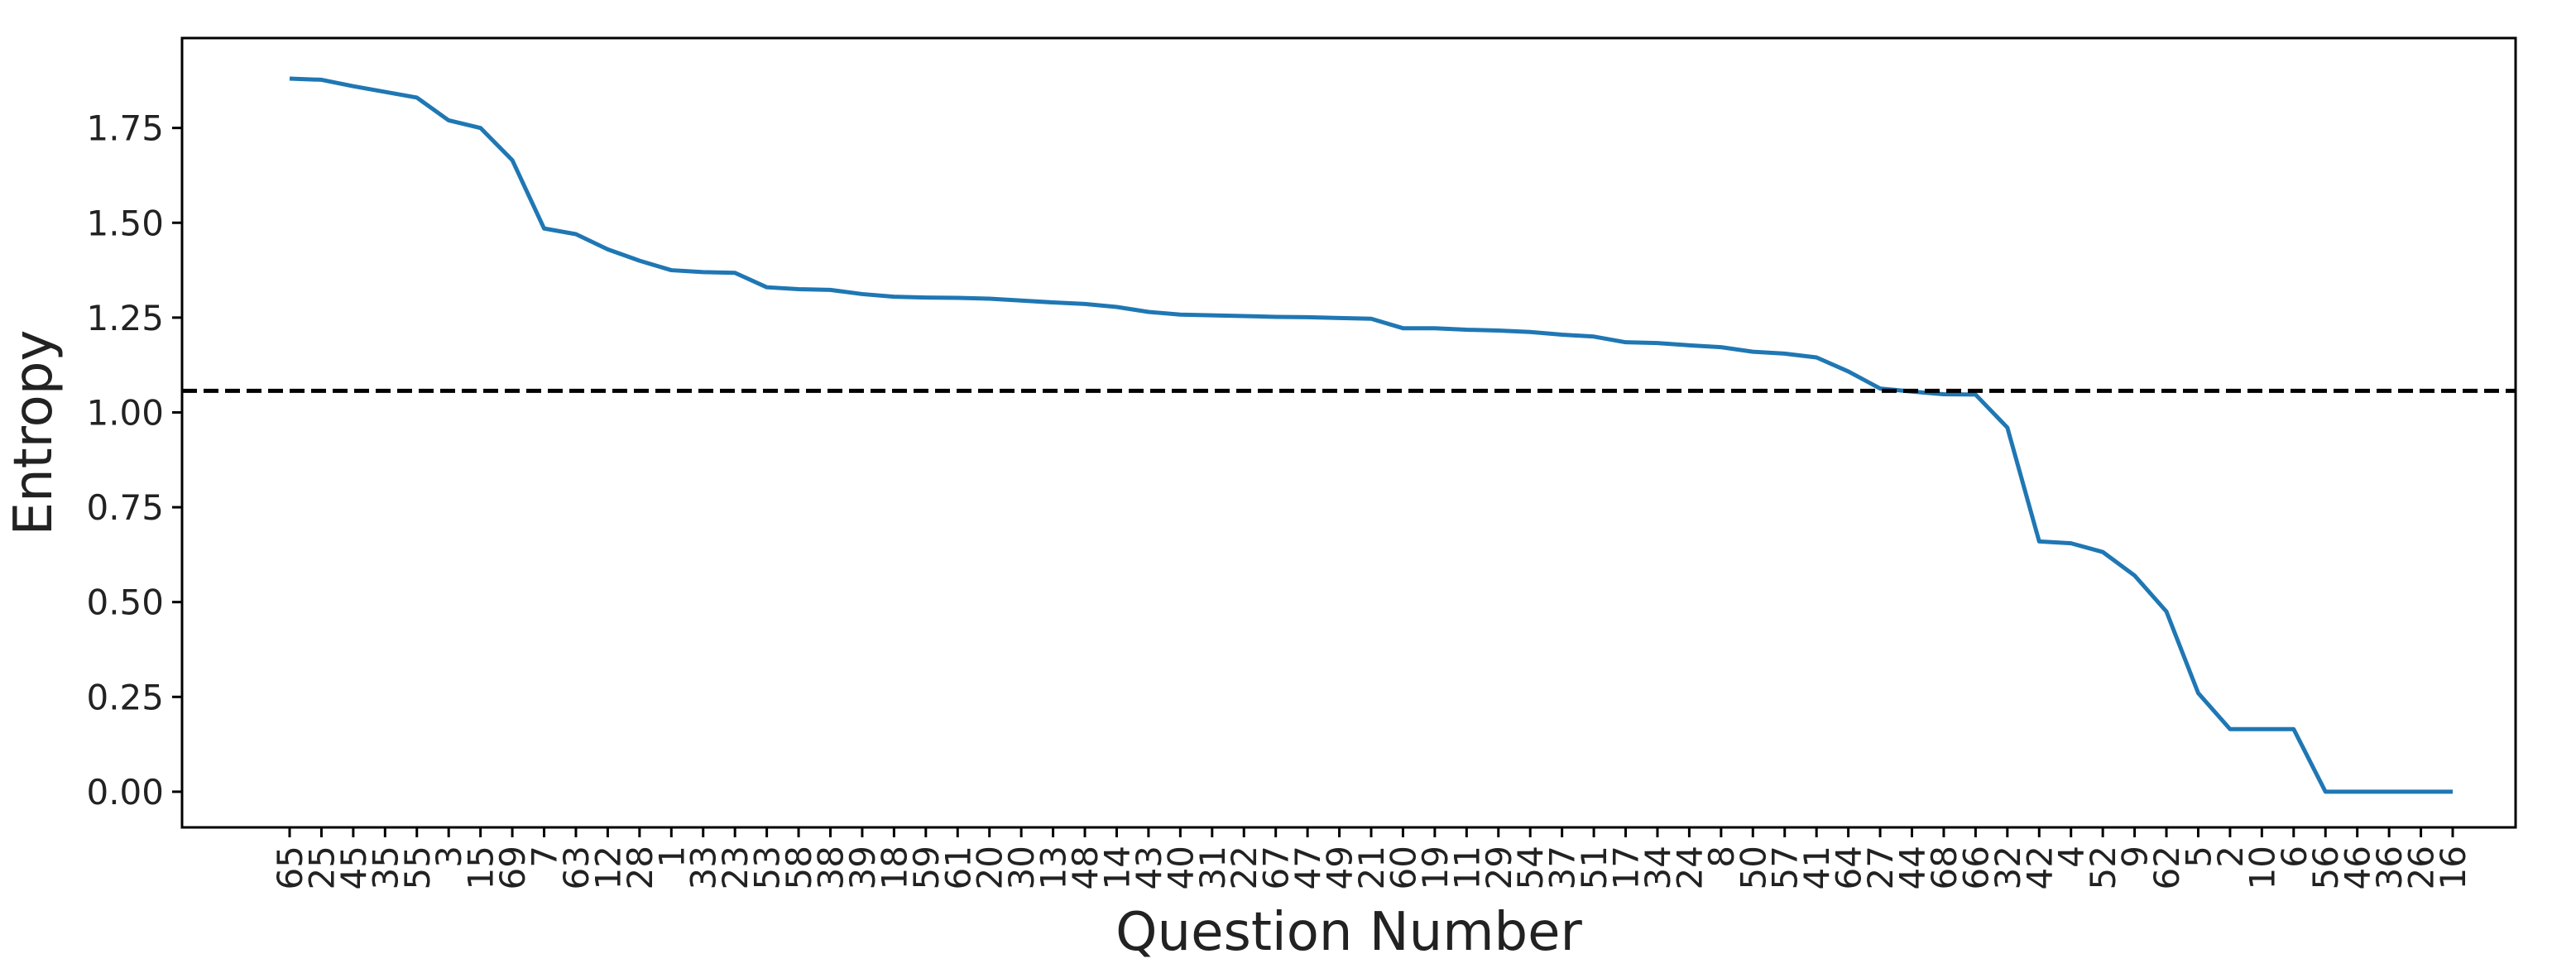 The width and height of the screenshot is (2576, 973). What do you see at coordinates (125, 602) in the screenshot?
I see `y-tick-label: 0.50` at bounding box center [125, 602].